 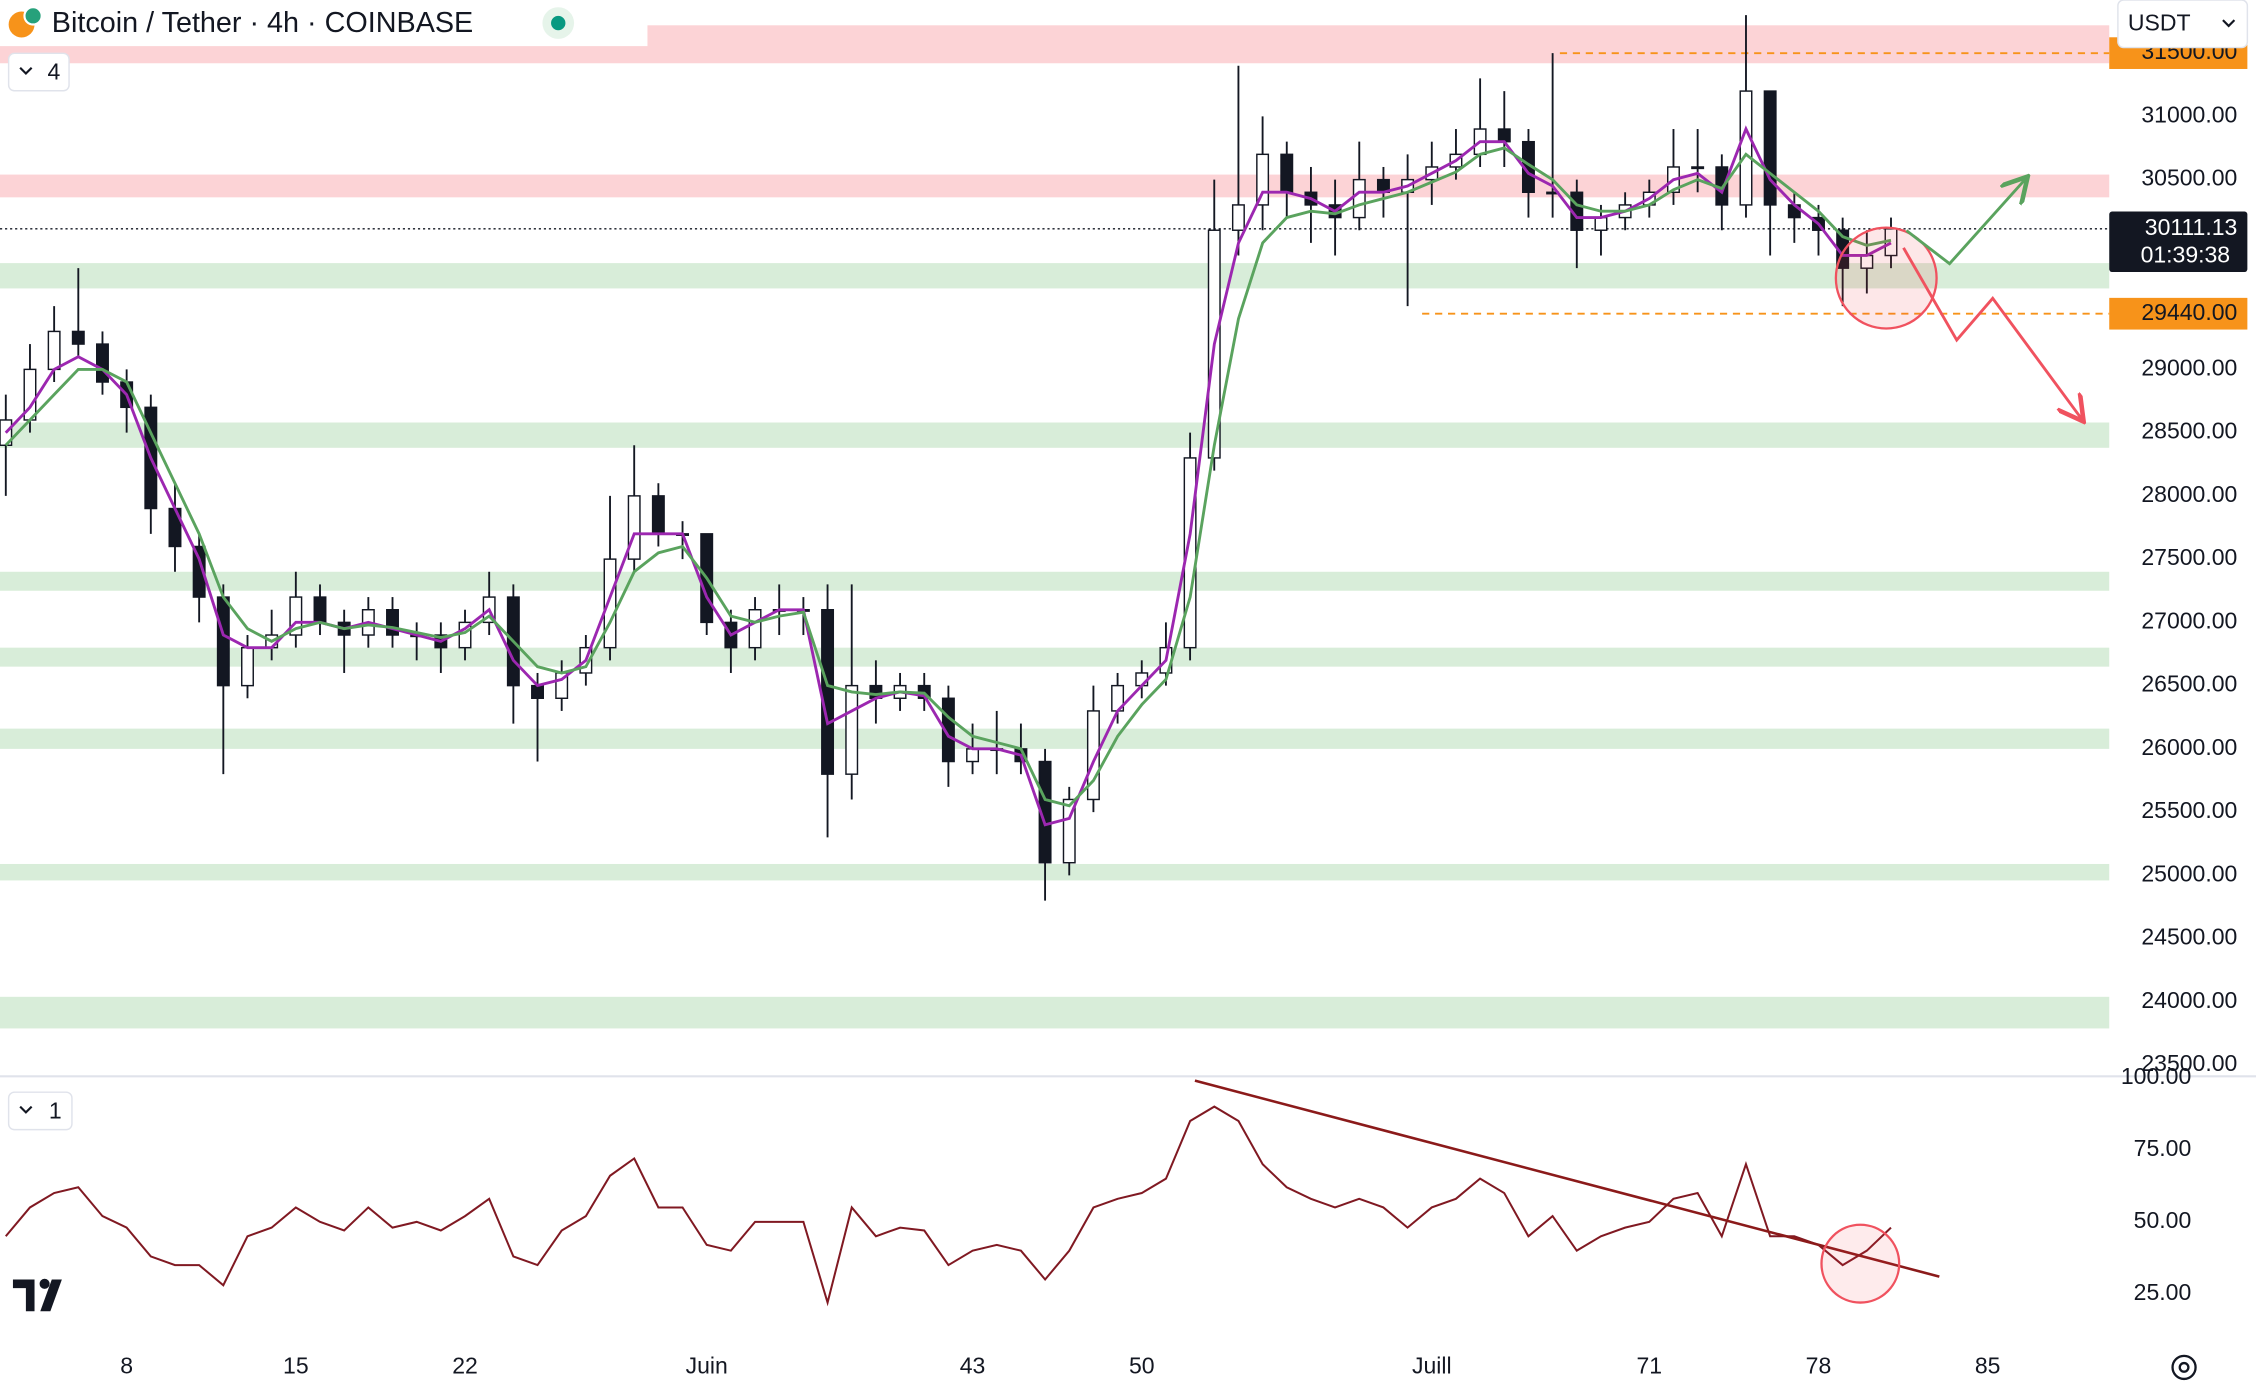 I want to click on currency-dropdown, so click(x=2183, y=24).